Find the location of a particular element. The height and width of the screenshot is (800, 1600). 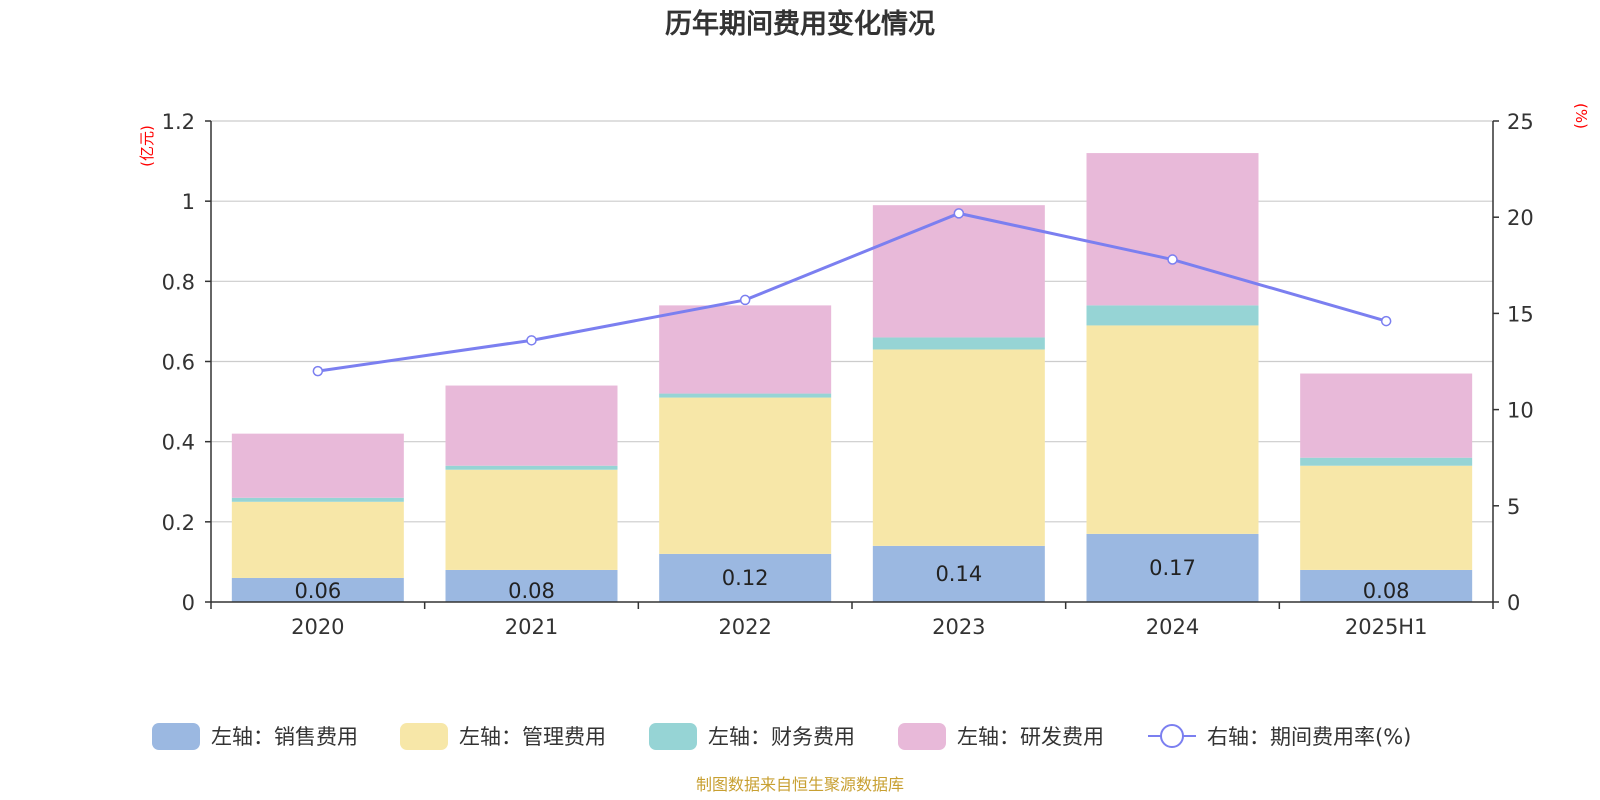

bar-data-label: 0.12 is located at coordinates (745, 578).